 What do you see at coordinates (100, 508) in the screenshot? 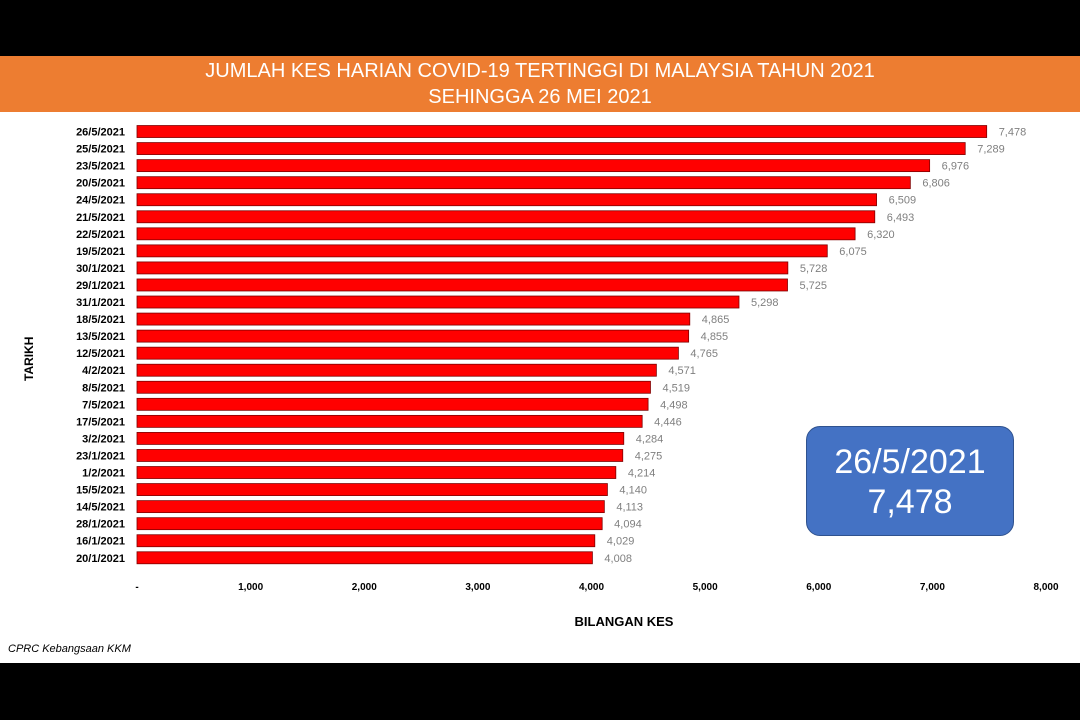
I see `y-tick-label: 14/5/2021` at bounding box center [100, 508].